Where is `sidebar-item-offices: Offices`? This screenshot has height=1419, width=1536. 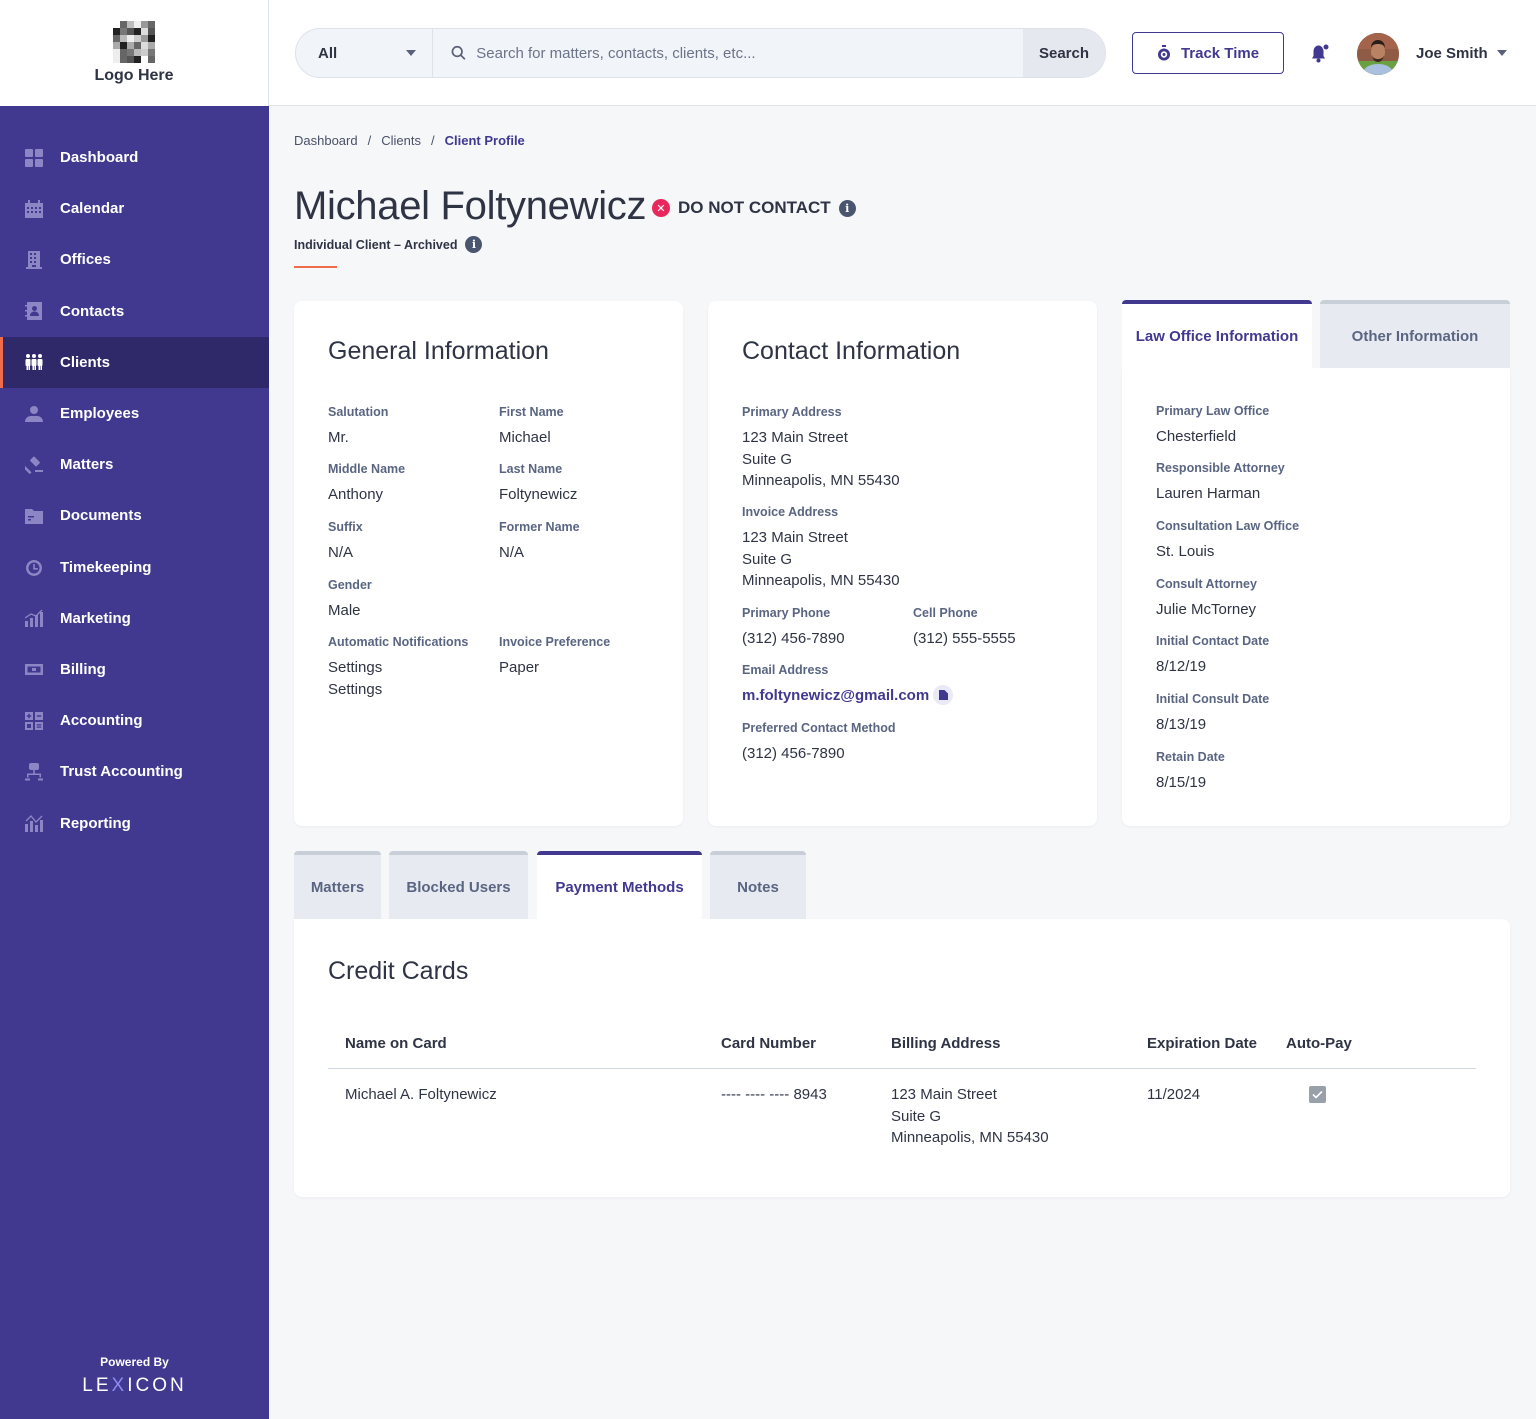 sidebar-item-offices: Offices is located at coordinates (134, 259).